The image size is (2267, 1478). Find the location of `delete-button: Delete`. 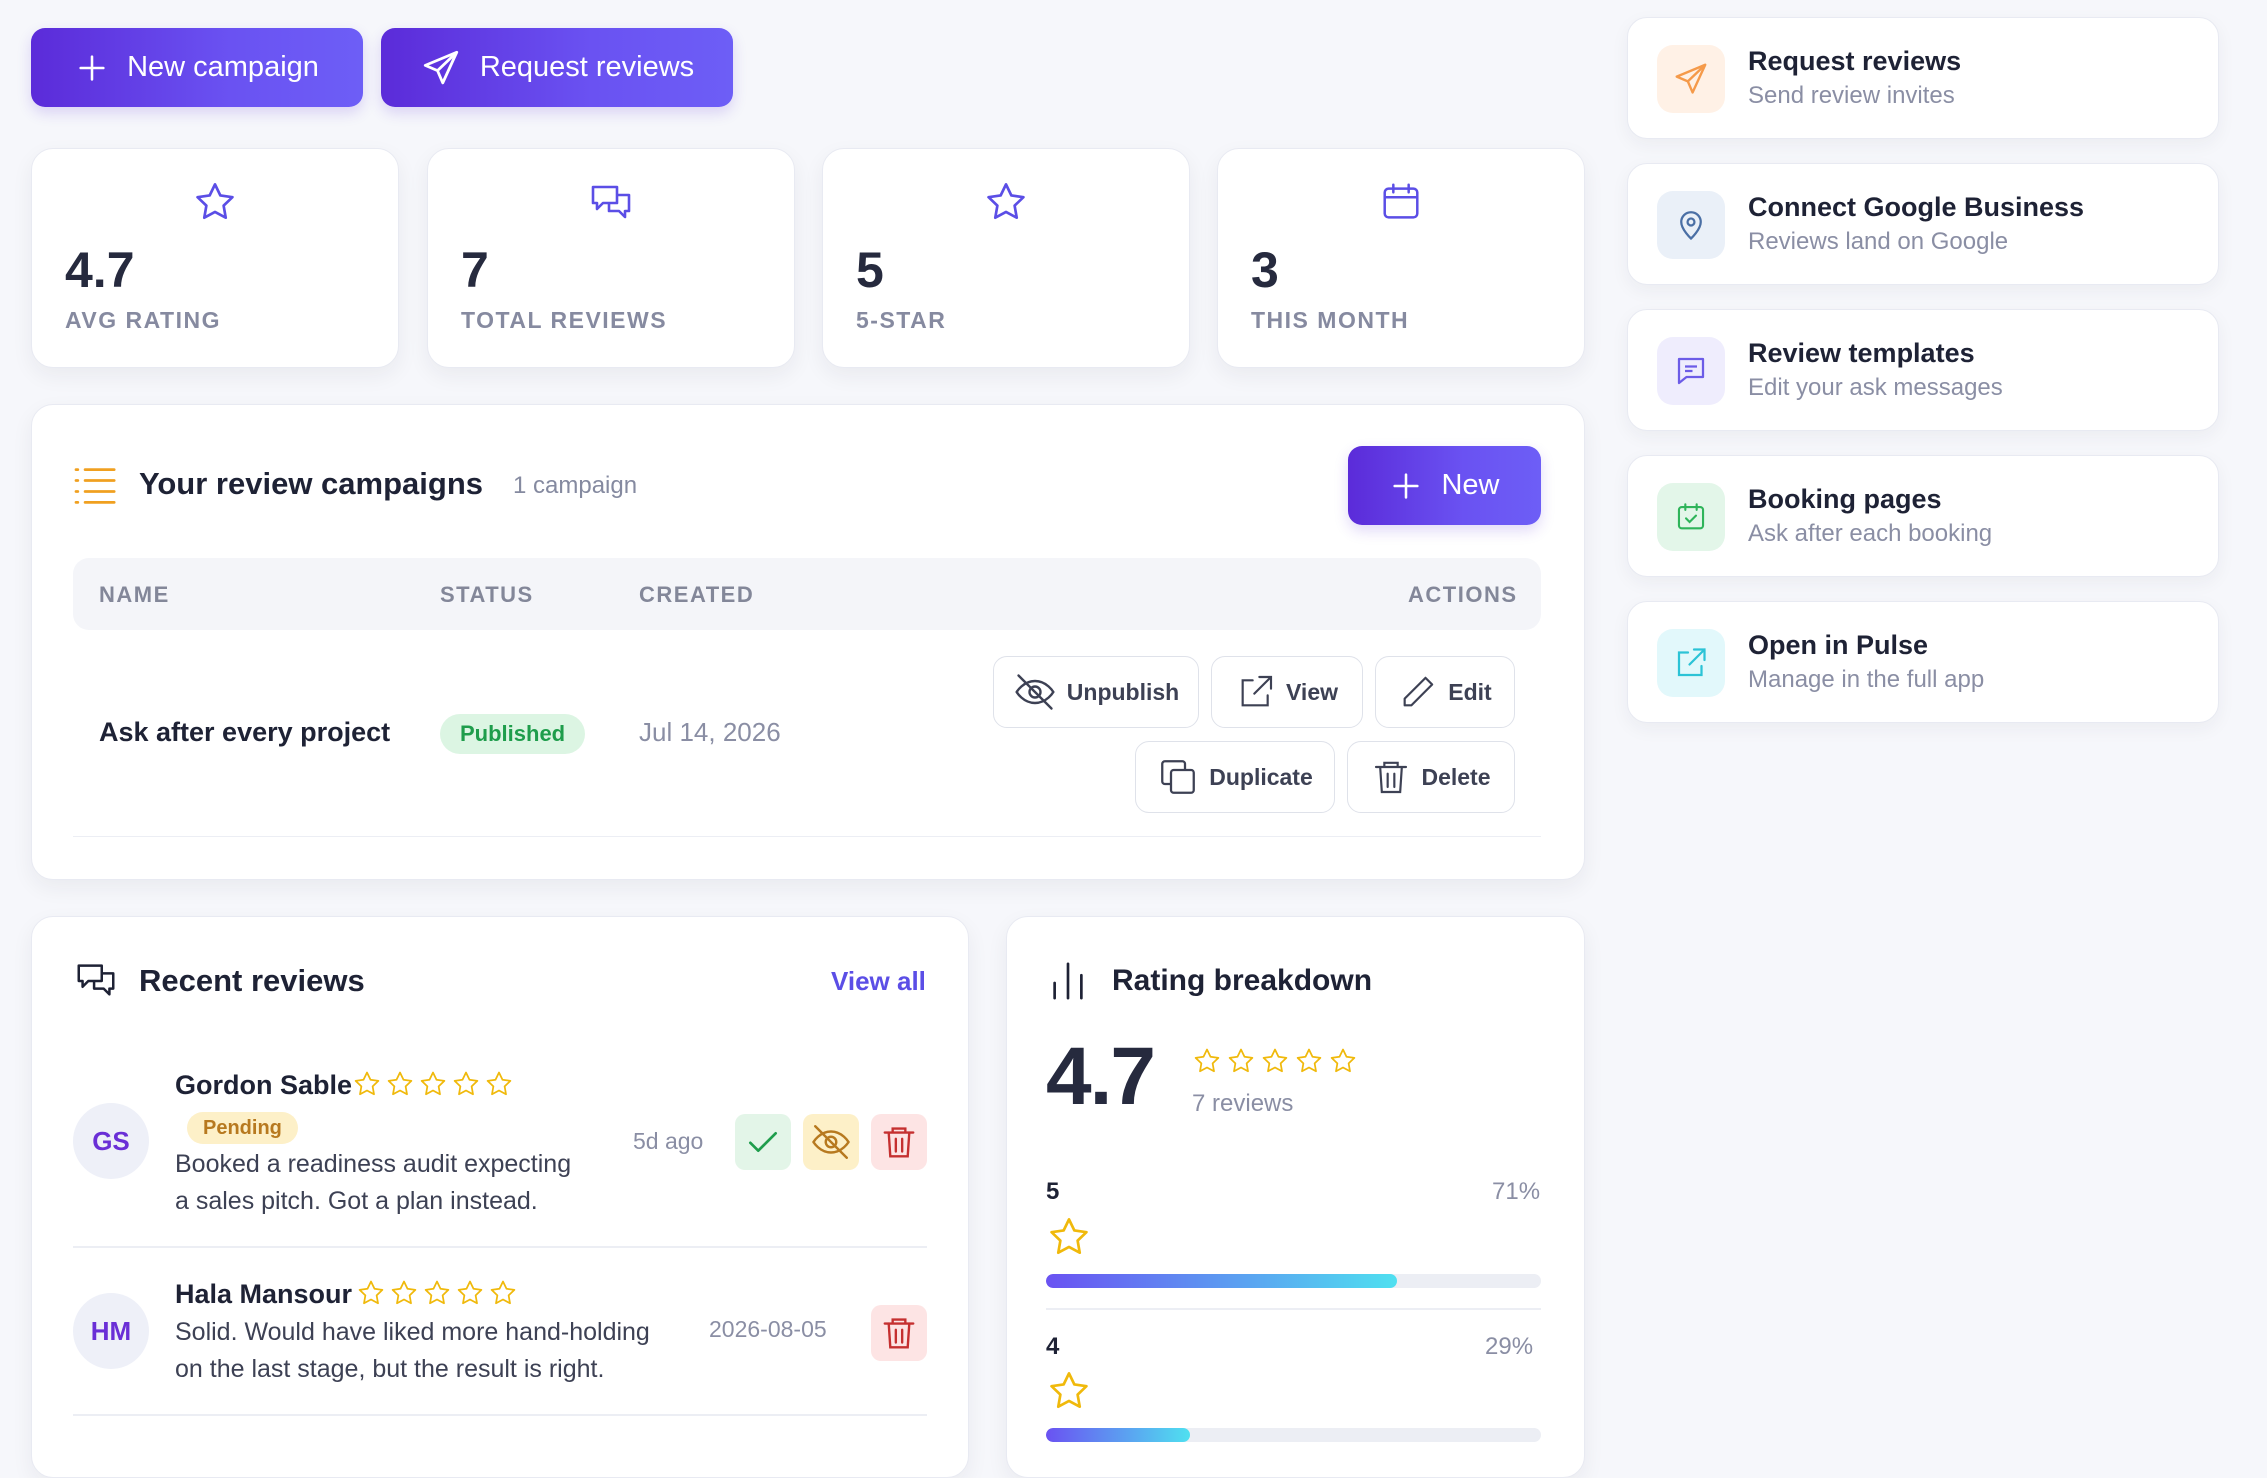

delete-button: Delete is located at coordinates (1431, 777).